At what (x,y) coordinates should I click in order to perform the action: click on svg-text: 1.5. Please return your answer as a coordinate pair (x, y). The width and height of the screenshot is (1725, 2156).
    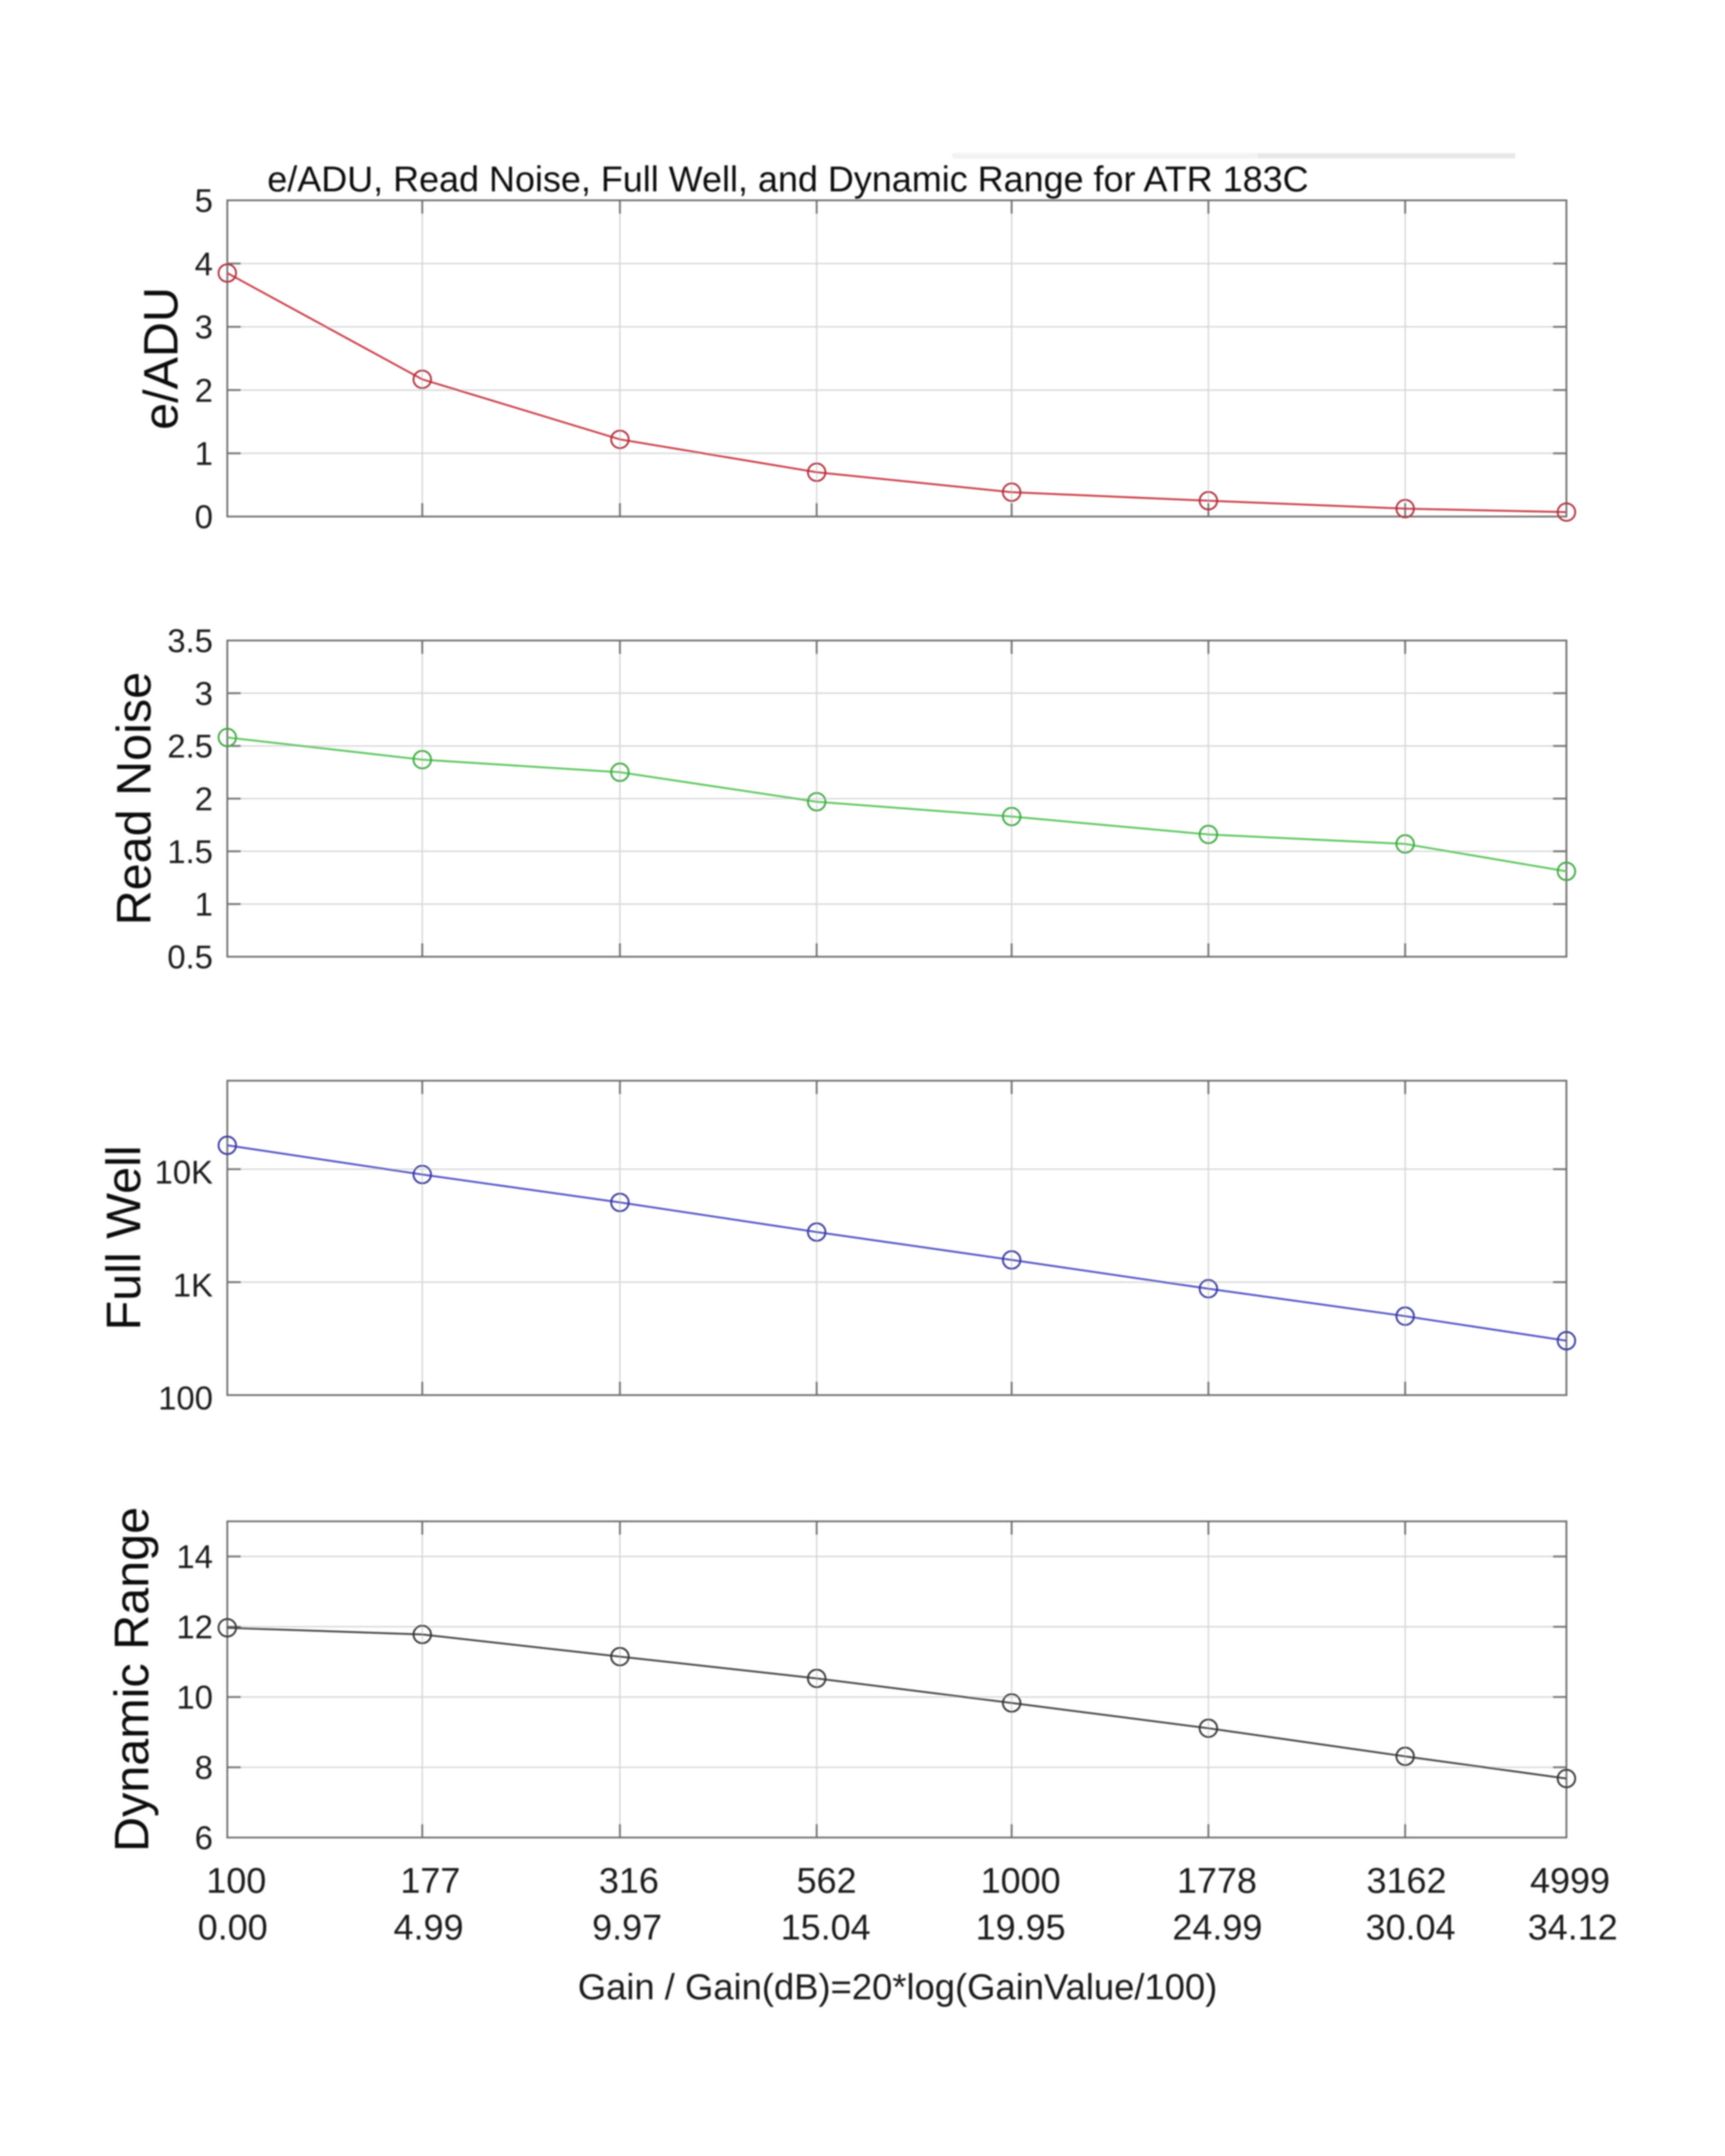
    Looking at the image, I should click on (190, 852).